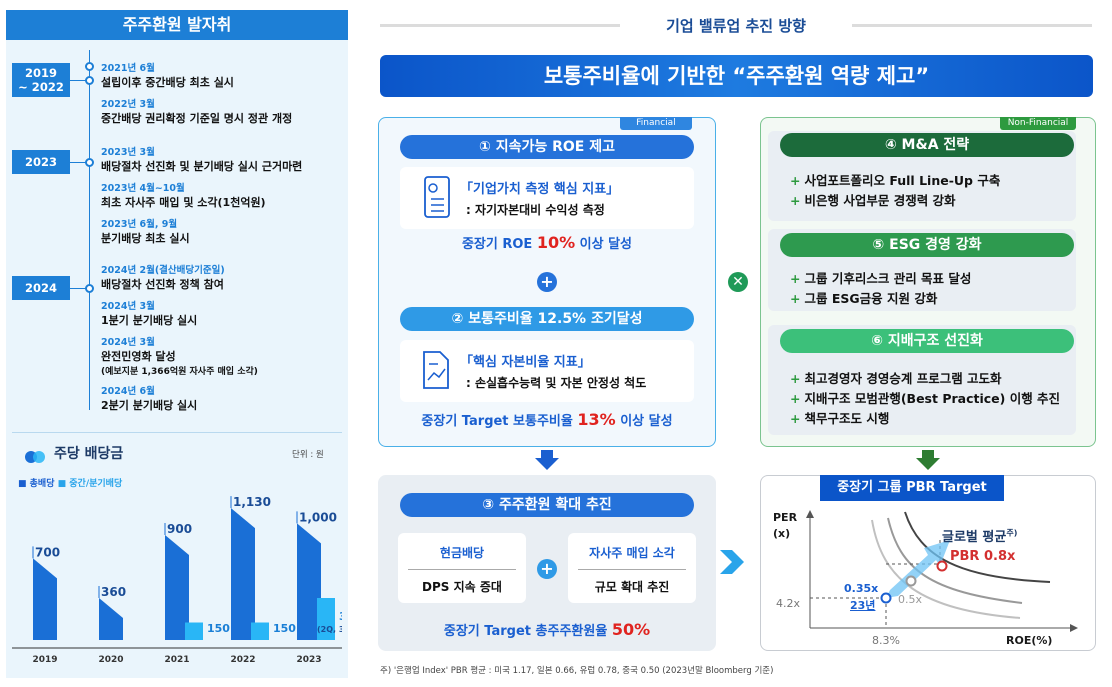 The image size is (1112, 687). I want to click on nf5-item-text: 그룹 ESG금융 지원 강화, so click(871, 298).